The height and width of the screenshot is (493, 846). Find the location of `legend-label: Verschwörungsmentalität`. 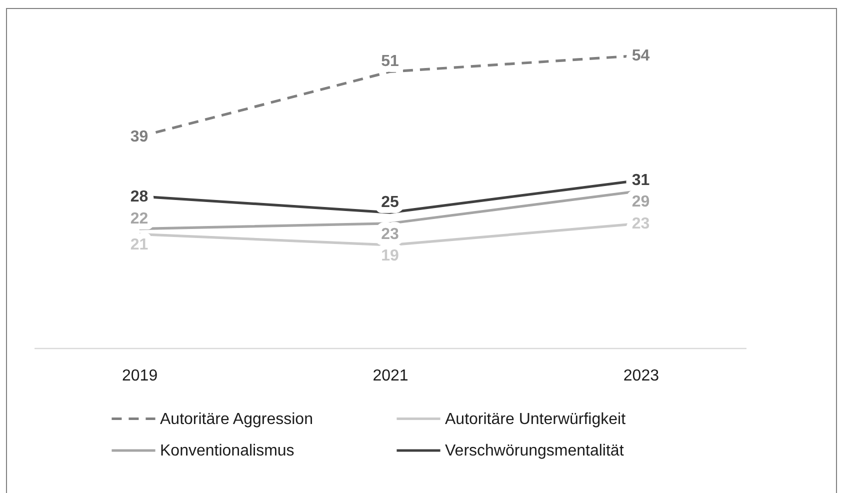

legend-label: Verschwörungsmentalität is located at coordinates (534, 451).